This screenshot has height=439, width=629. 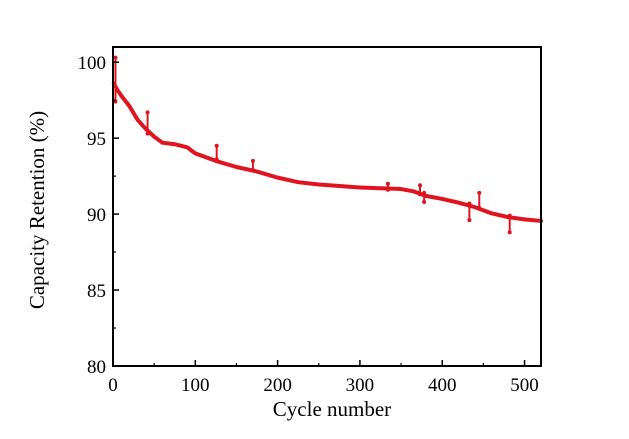 What do you see at coordinates (113, 385) in the screenshot?
I see `x-tick-label: 0` at bounding box center [113, 385].